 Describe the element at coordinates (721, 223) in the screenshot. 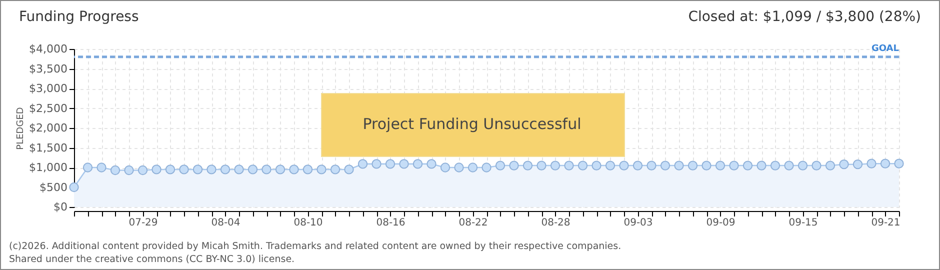

I see `x-tick-label: 09-09` at that location.